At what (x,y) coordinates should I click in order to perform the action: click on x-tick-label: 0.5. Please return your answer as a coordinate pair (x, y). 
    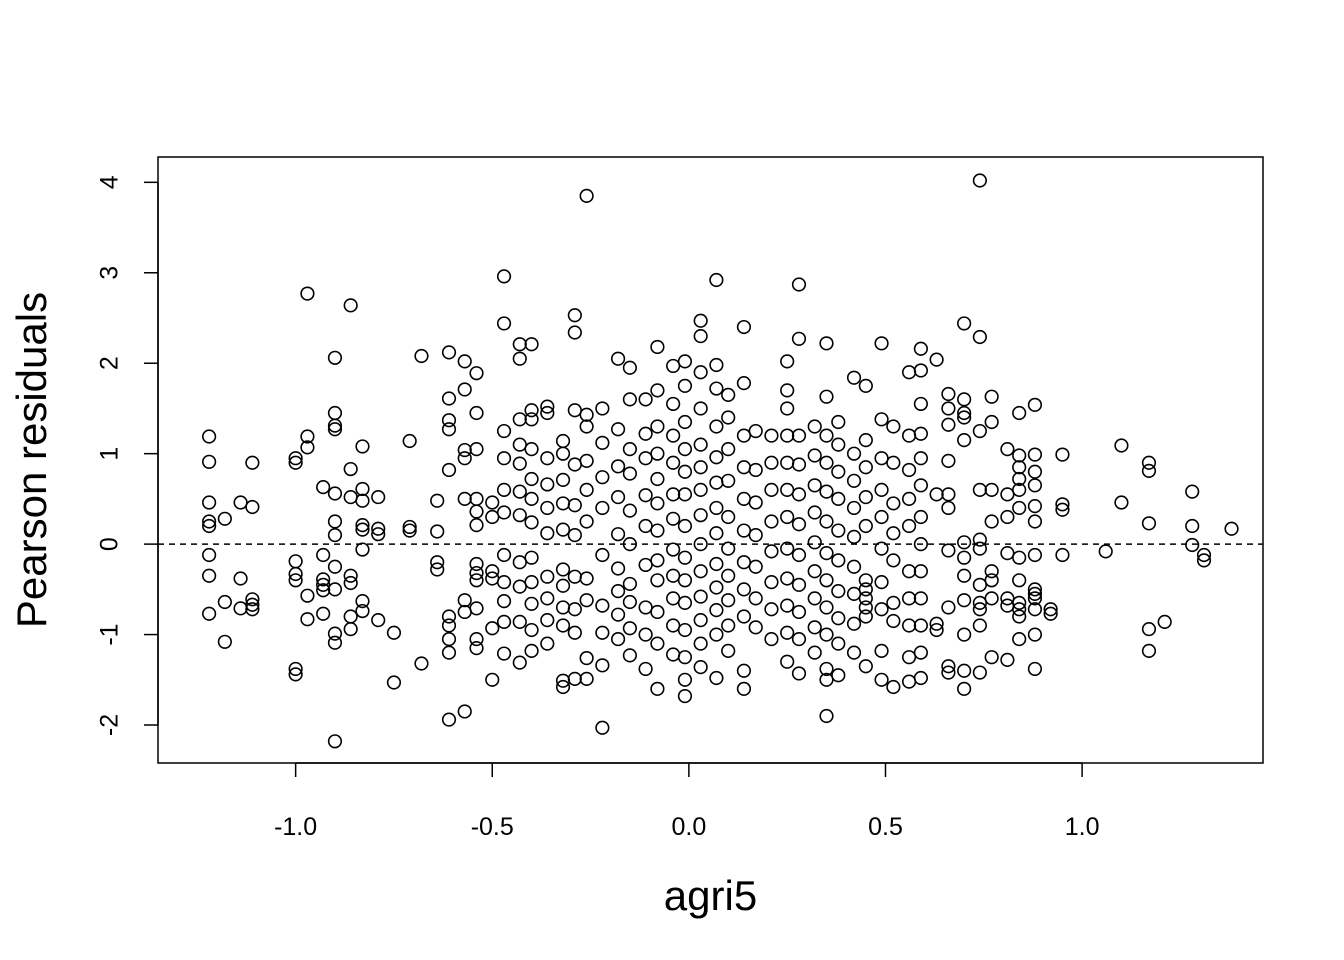
    Looking at the image, I should click on (885, 827).